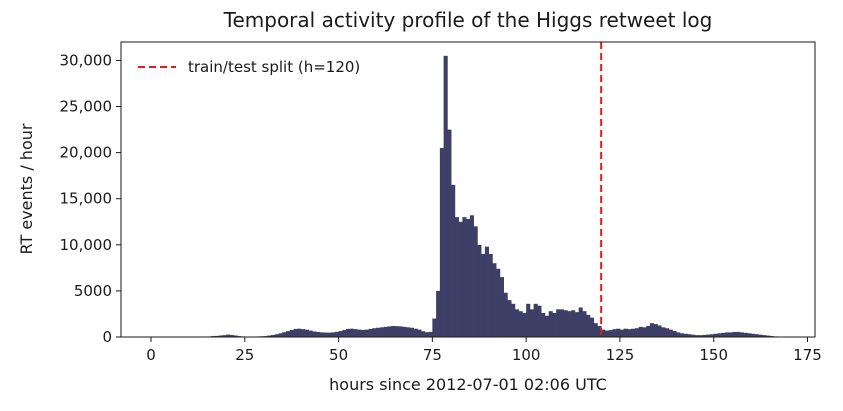 The image size is (843, 411). What do you see at coordinates (107, 337) in the screenshot?
I see `y-tick-label: 0` at bounding box center [107, 337].